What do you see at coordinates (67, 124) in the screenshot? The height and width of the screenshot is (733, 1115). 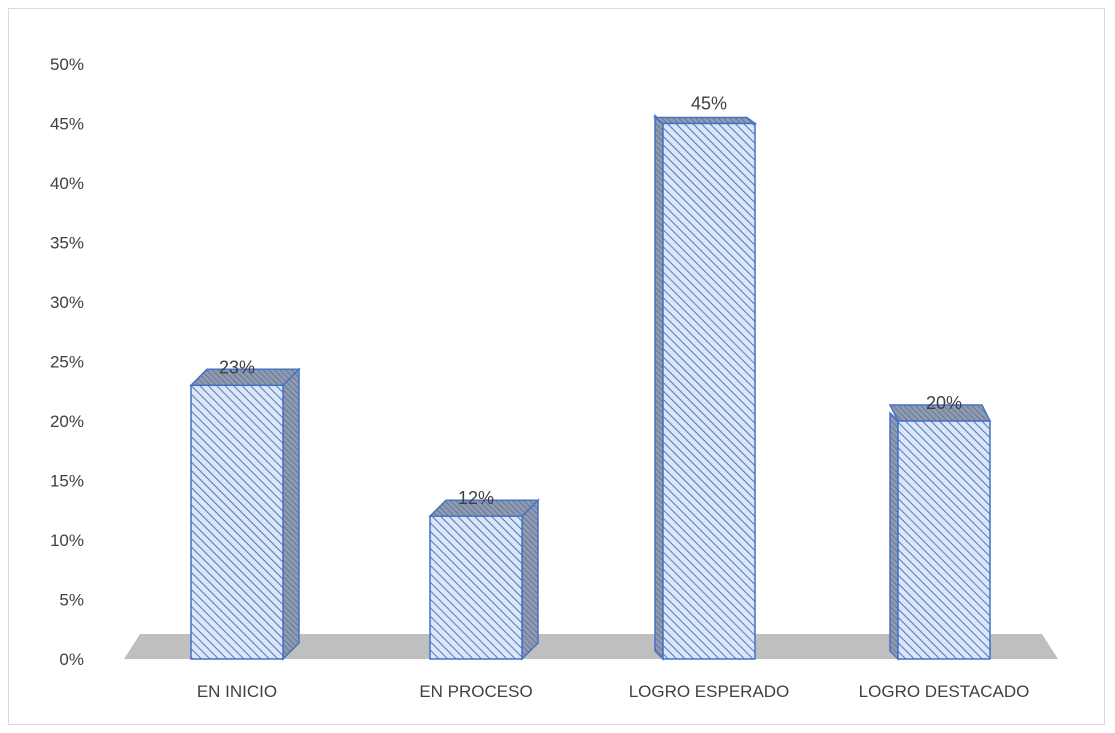 I see `y-tick-label: 45%` at bounding box center [67, 124].